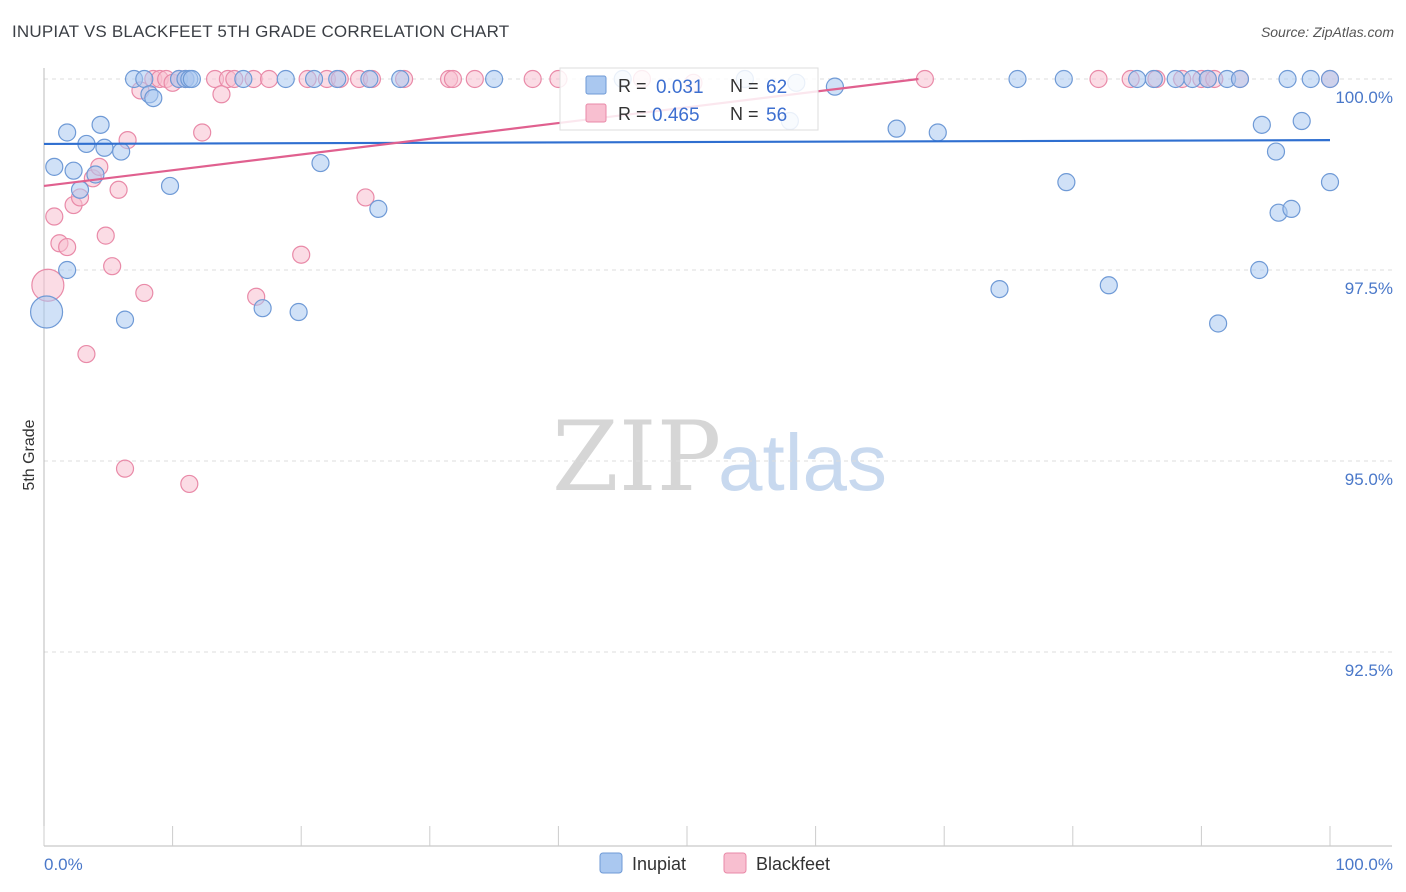 Image resolution: width=1406 pixels, height=892 pixels. What do you see at coordinates (776, 87) in the screenshot?
I see `inupiat-n-value: 62` at bounding box center [776, 87].